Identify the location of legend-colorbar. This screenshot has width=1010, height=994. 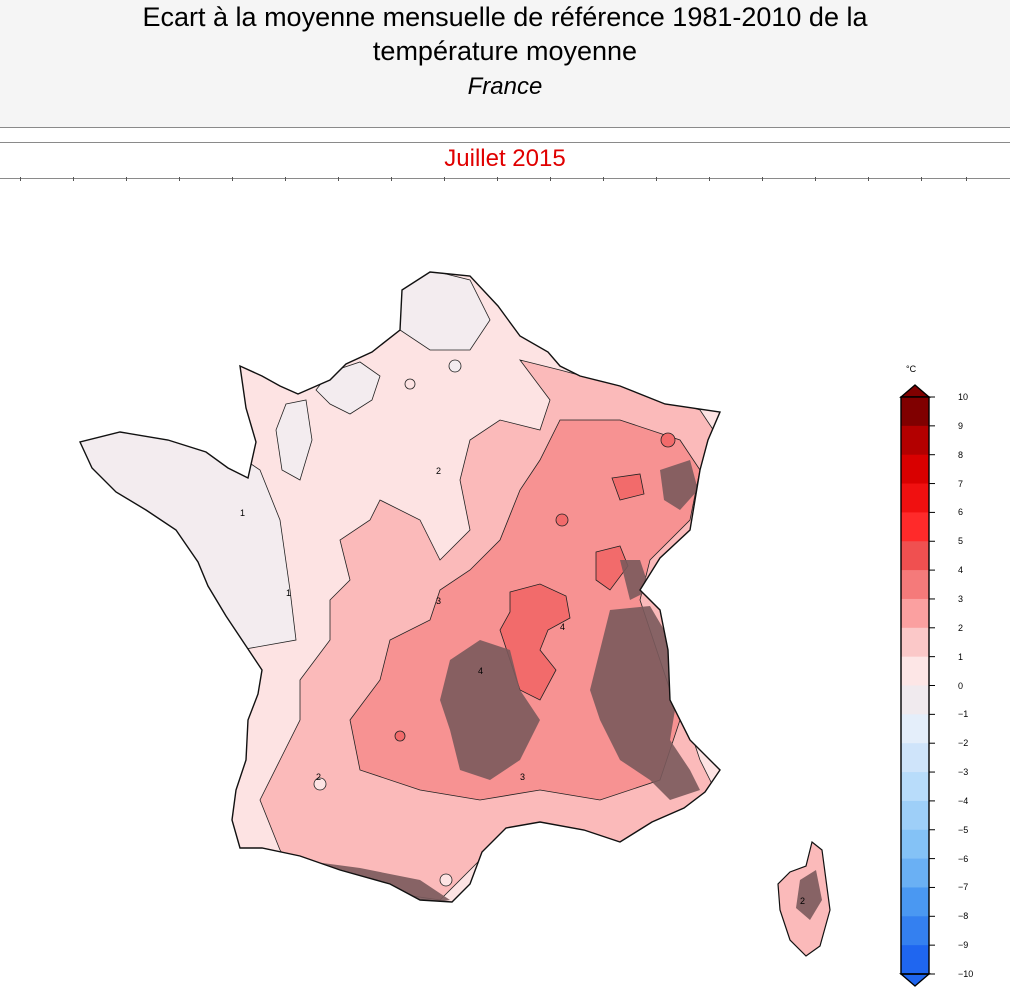
(915, 685).